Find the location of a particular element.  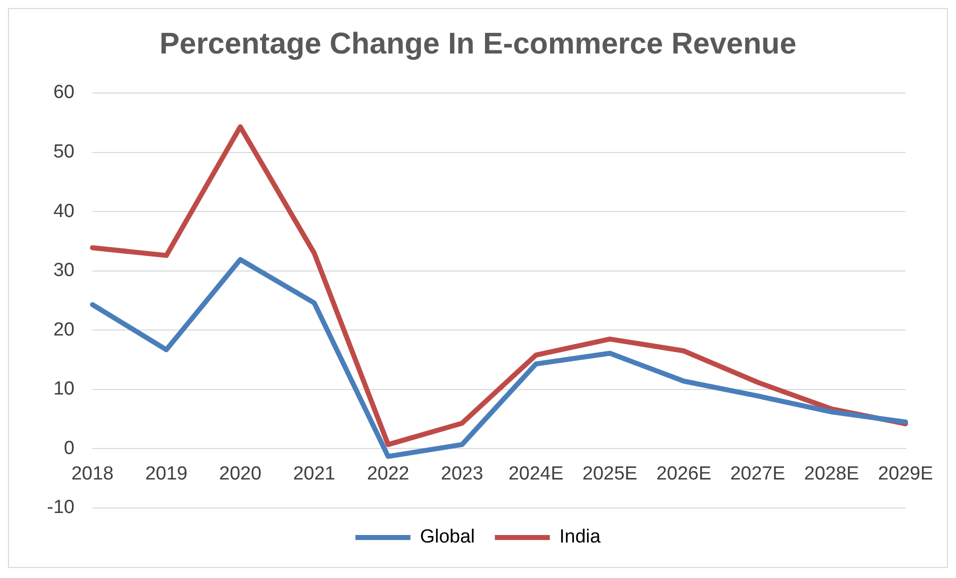

x-tick-label: 2027E is located at coordinates (758, 473).